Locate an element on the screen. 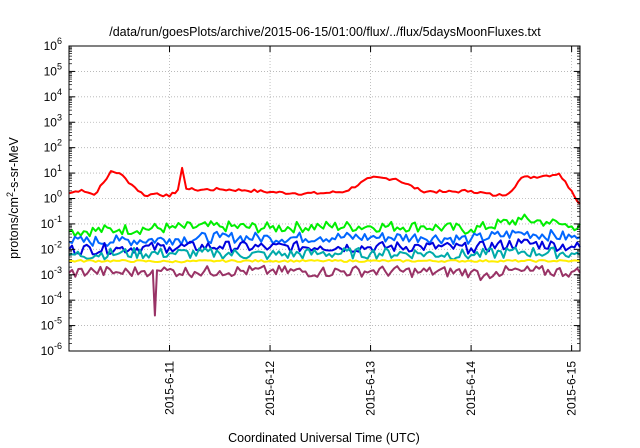 This screenshot has width=640, height=448. y-tick-label: 10⁶ is located at coordinates (53, 44).